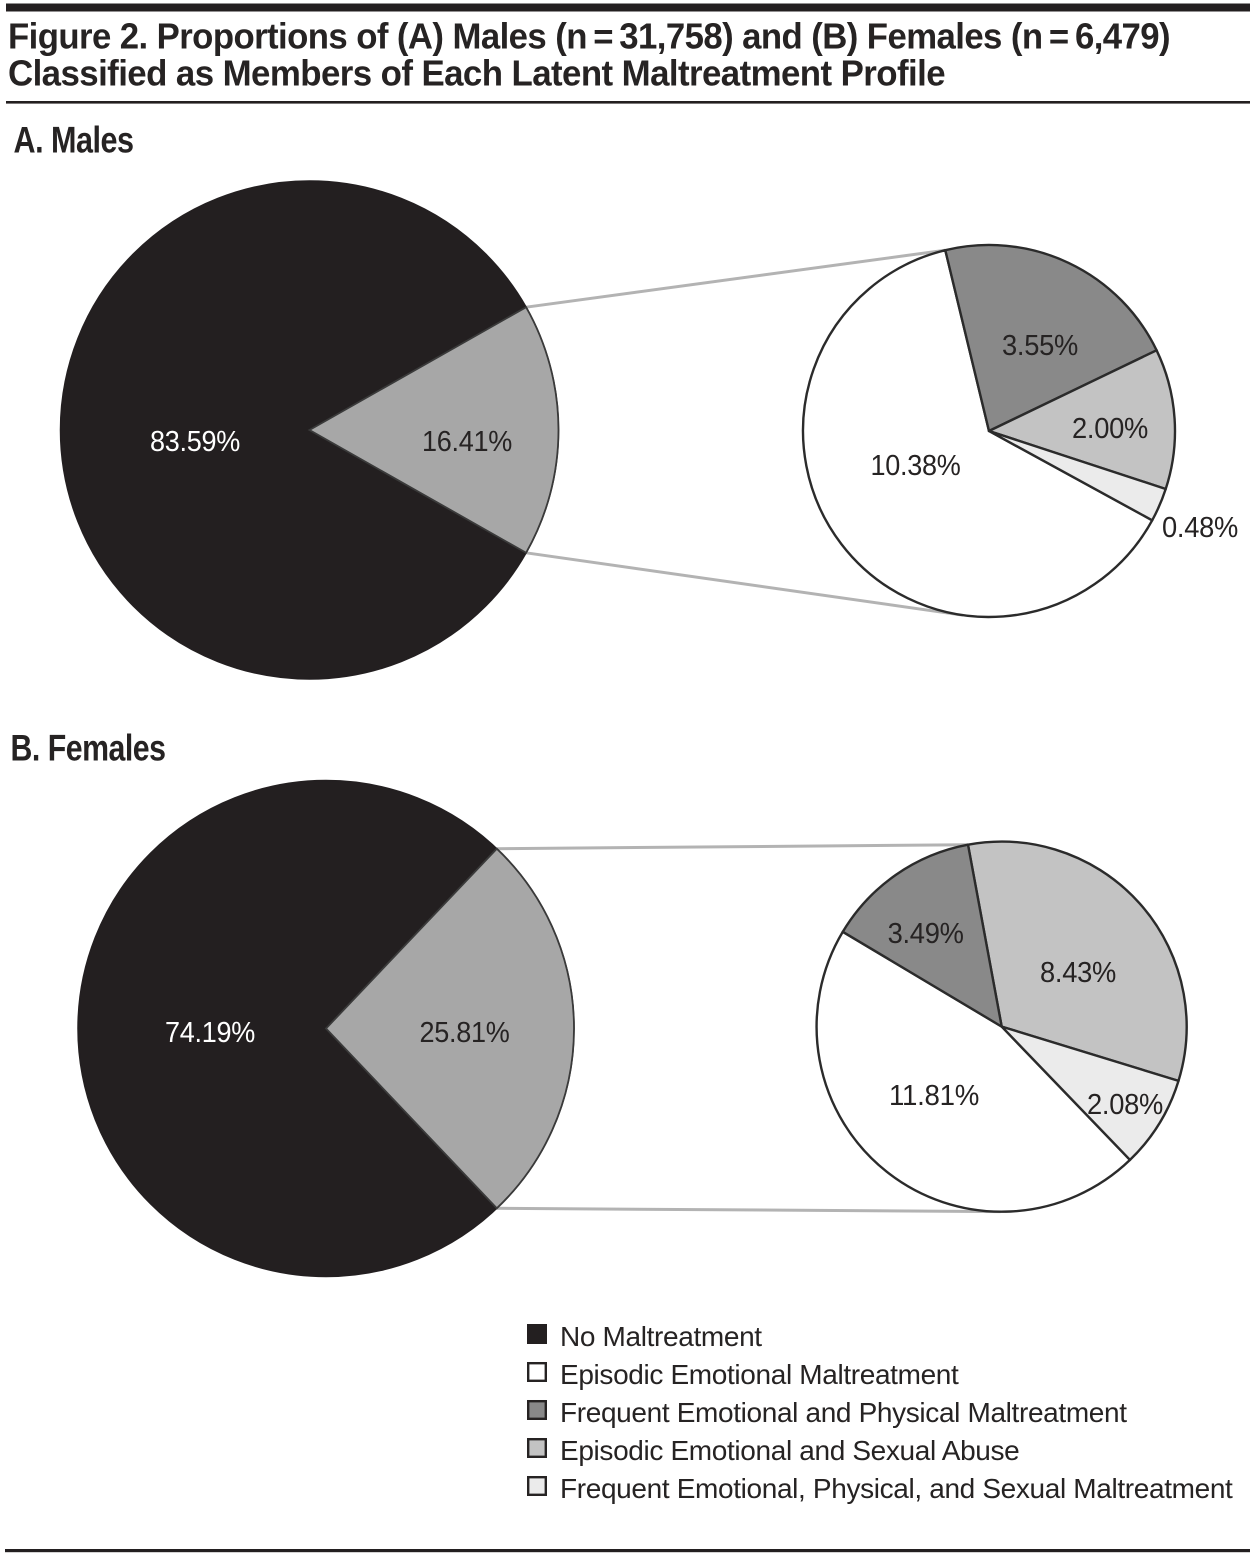 The width and height of the screenshot is (1257, 1557). What do you see at coordinates (195, 442) in the screenshot?
I see `svg-text: 83.59%` at bounding box center [195, 442].